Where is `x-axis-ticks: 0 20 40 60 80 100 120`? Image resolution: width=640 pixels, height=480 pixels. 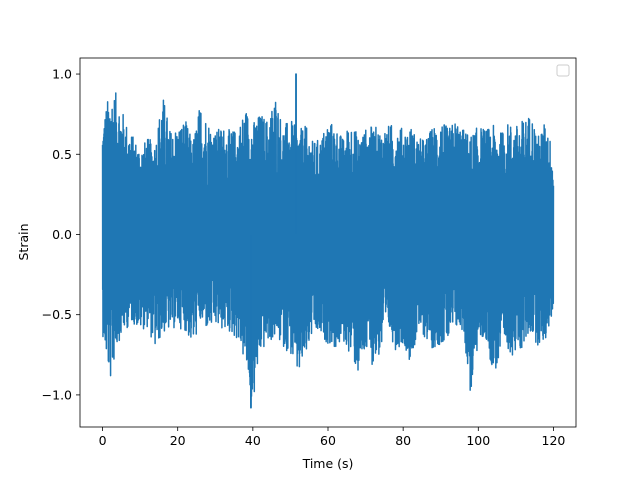 x-axis-ticks: 0 20 40 60 80 100 120 is located at coordinates (332, 437).